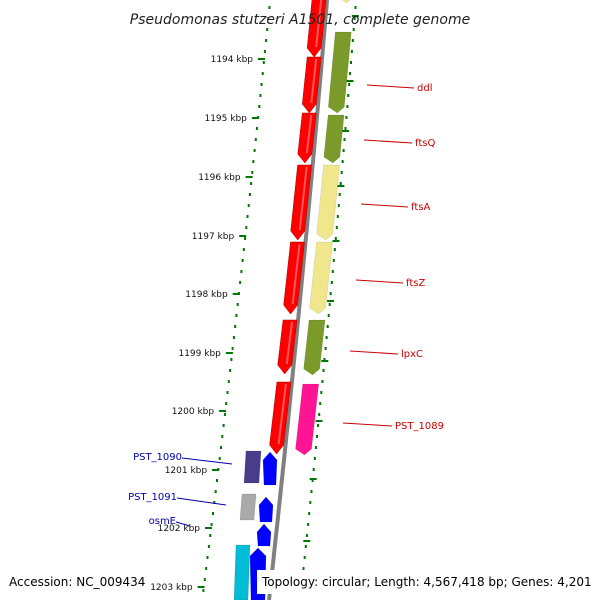 The height and width of the screenshot is (600, 600). I want to click on gene-label-pst_1091: PST_1091, so click(152, 497).